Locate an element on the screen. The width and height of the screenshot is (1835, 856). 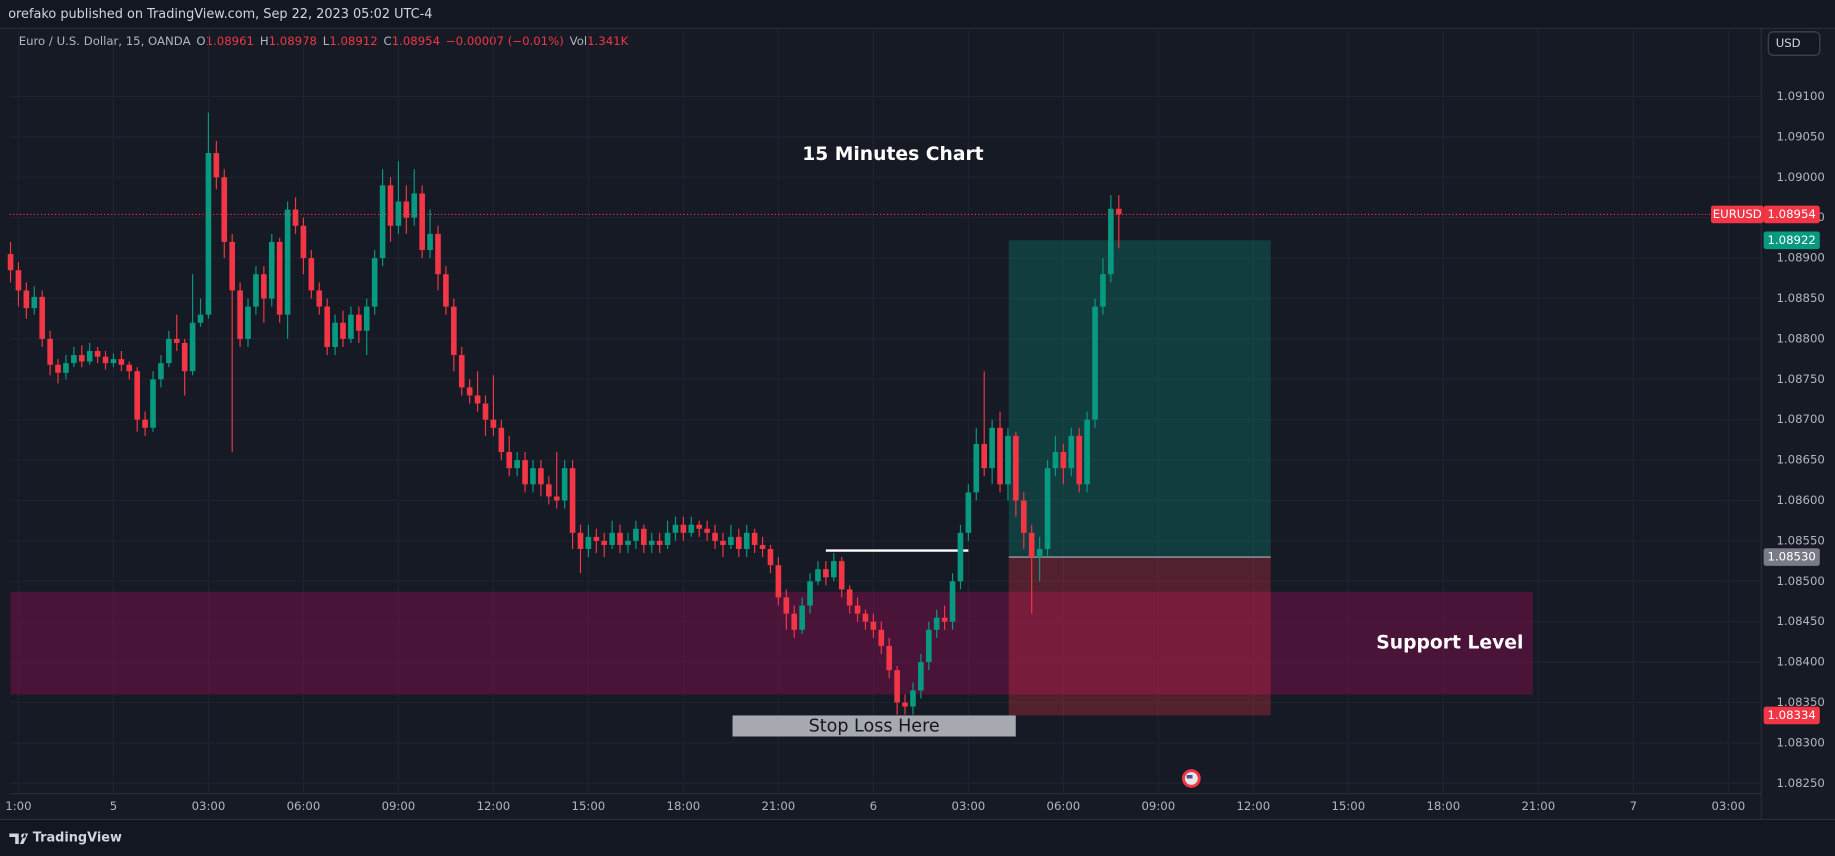
y-tick-label: 1.08450 is located at coordinates (1800, 621).